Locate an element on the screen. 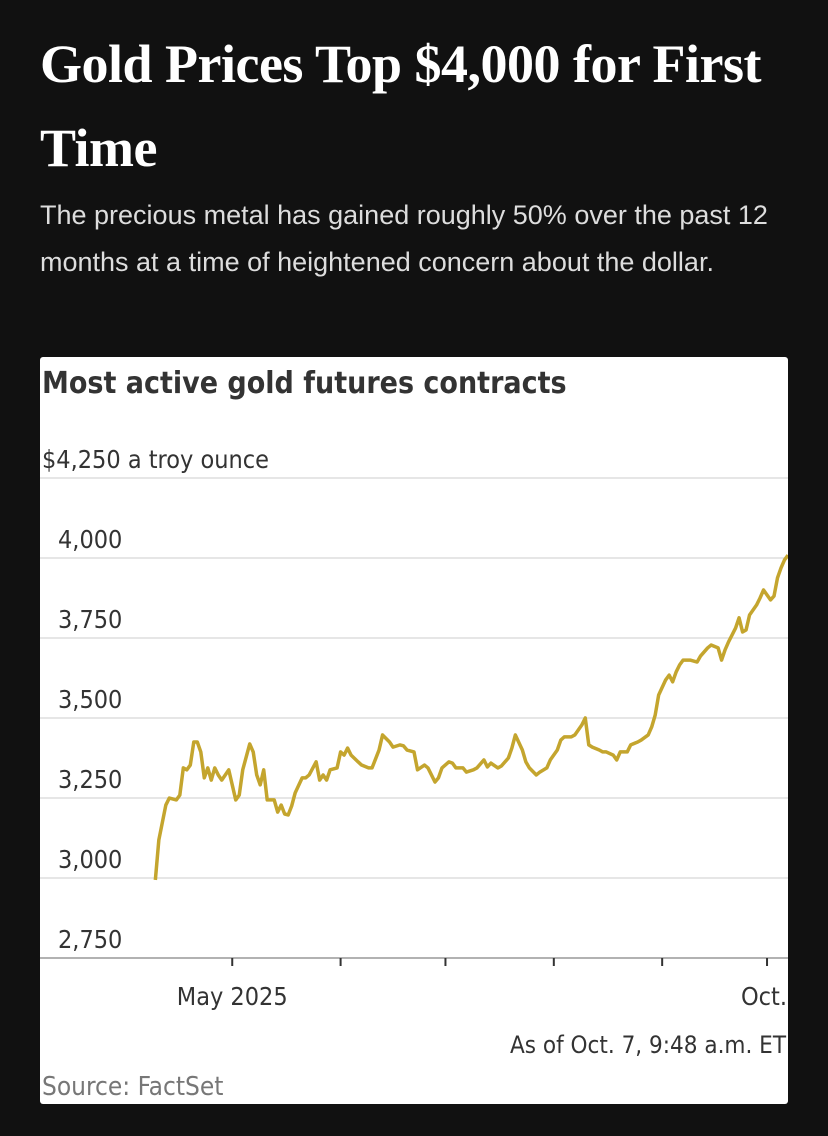  x-tick-label: May 2025 is located at coordinates (232, 996).